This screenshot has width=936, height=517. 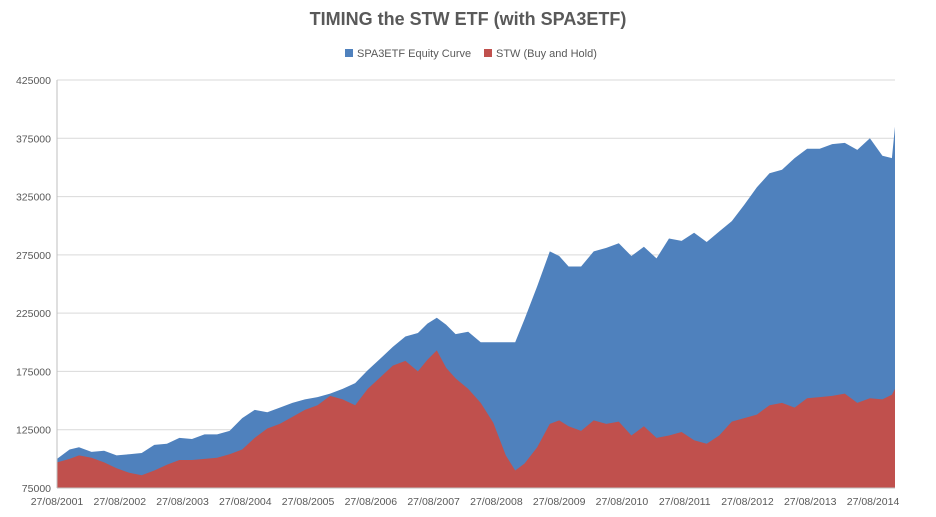 I want to click on x-tick-label: 27/08/2006, so click(x=371, y=502).